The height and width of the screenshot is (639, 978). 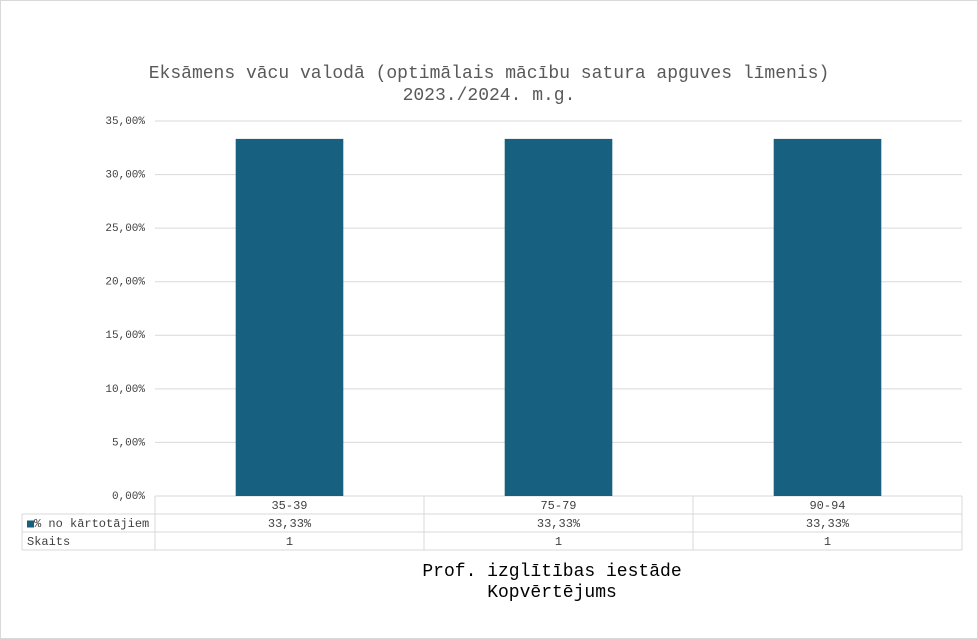 What do you see at coordinates (125, 122) in the screenshot?
I see `y-tick-label: 35,00%` at bounding box center [125, 122].